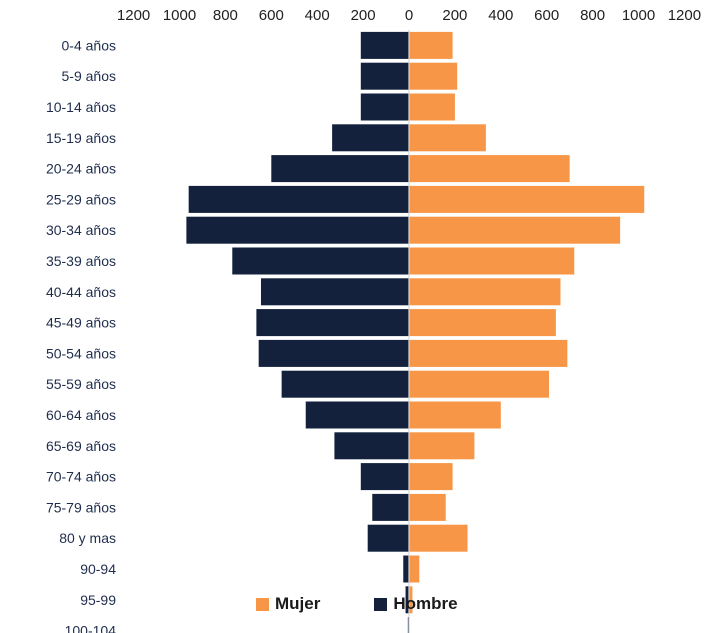  I want to click on category-label: 70-74 años, so click(81, 477).